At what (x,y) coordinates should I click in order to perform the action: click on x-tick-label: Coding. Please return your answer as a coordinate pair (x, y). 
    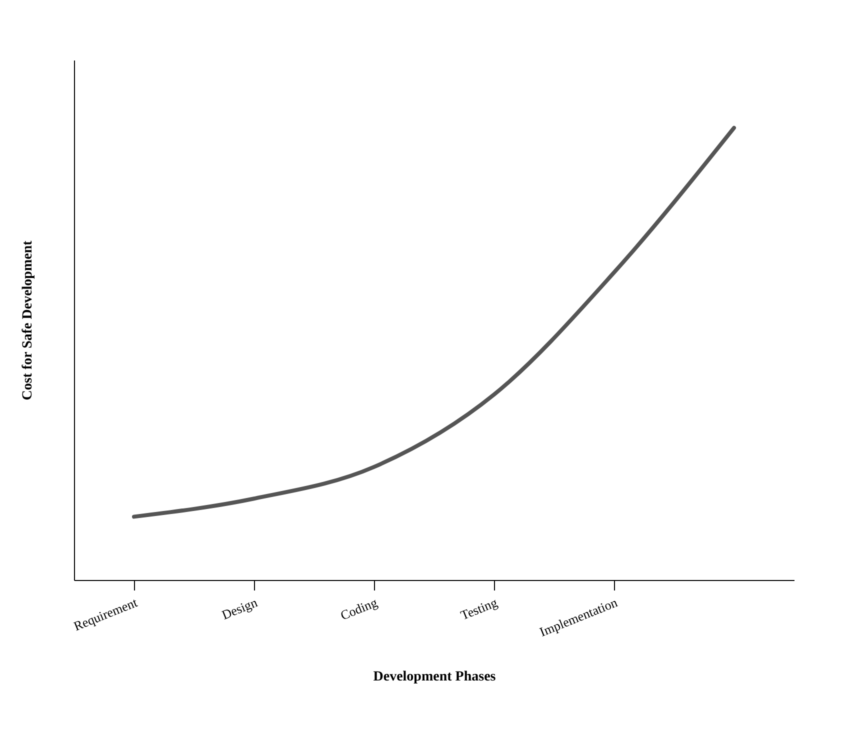
    Looking at the image, I should click on (359, 608).